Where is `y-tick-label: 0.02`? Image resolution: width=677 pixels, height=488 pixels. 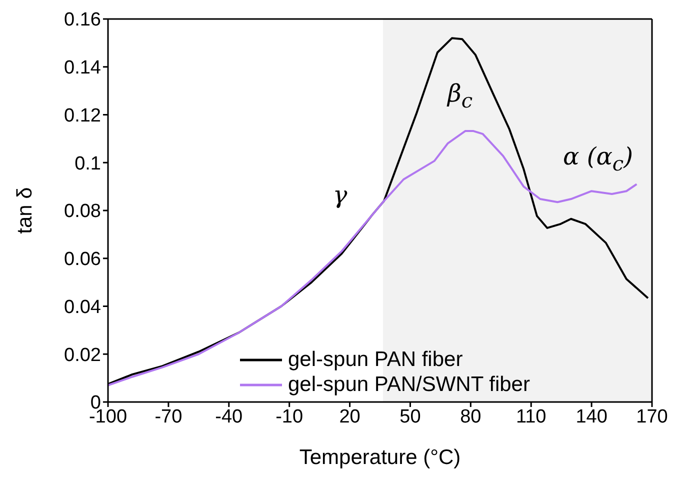
y-tick-label: 0.02 is located at coordinates (82, 355).